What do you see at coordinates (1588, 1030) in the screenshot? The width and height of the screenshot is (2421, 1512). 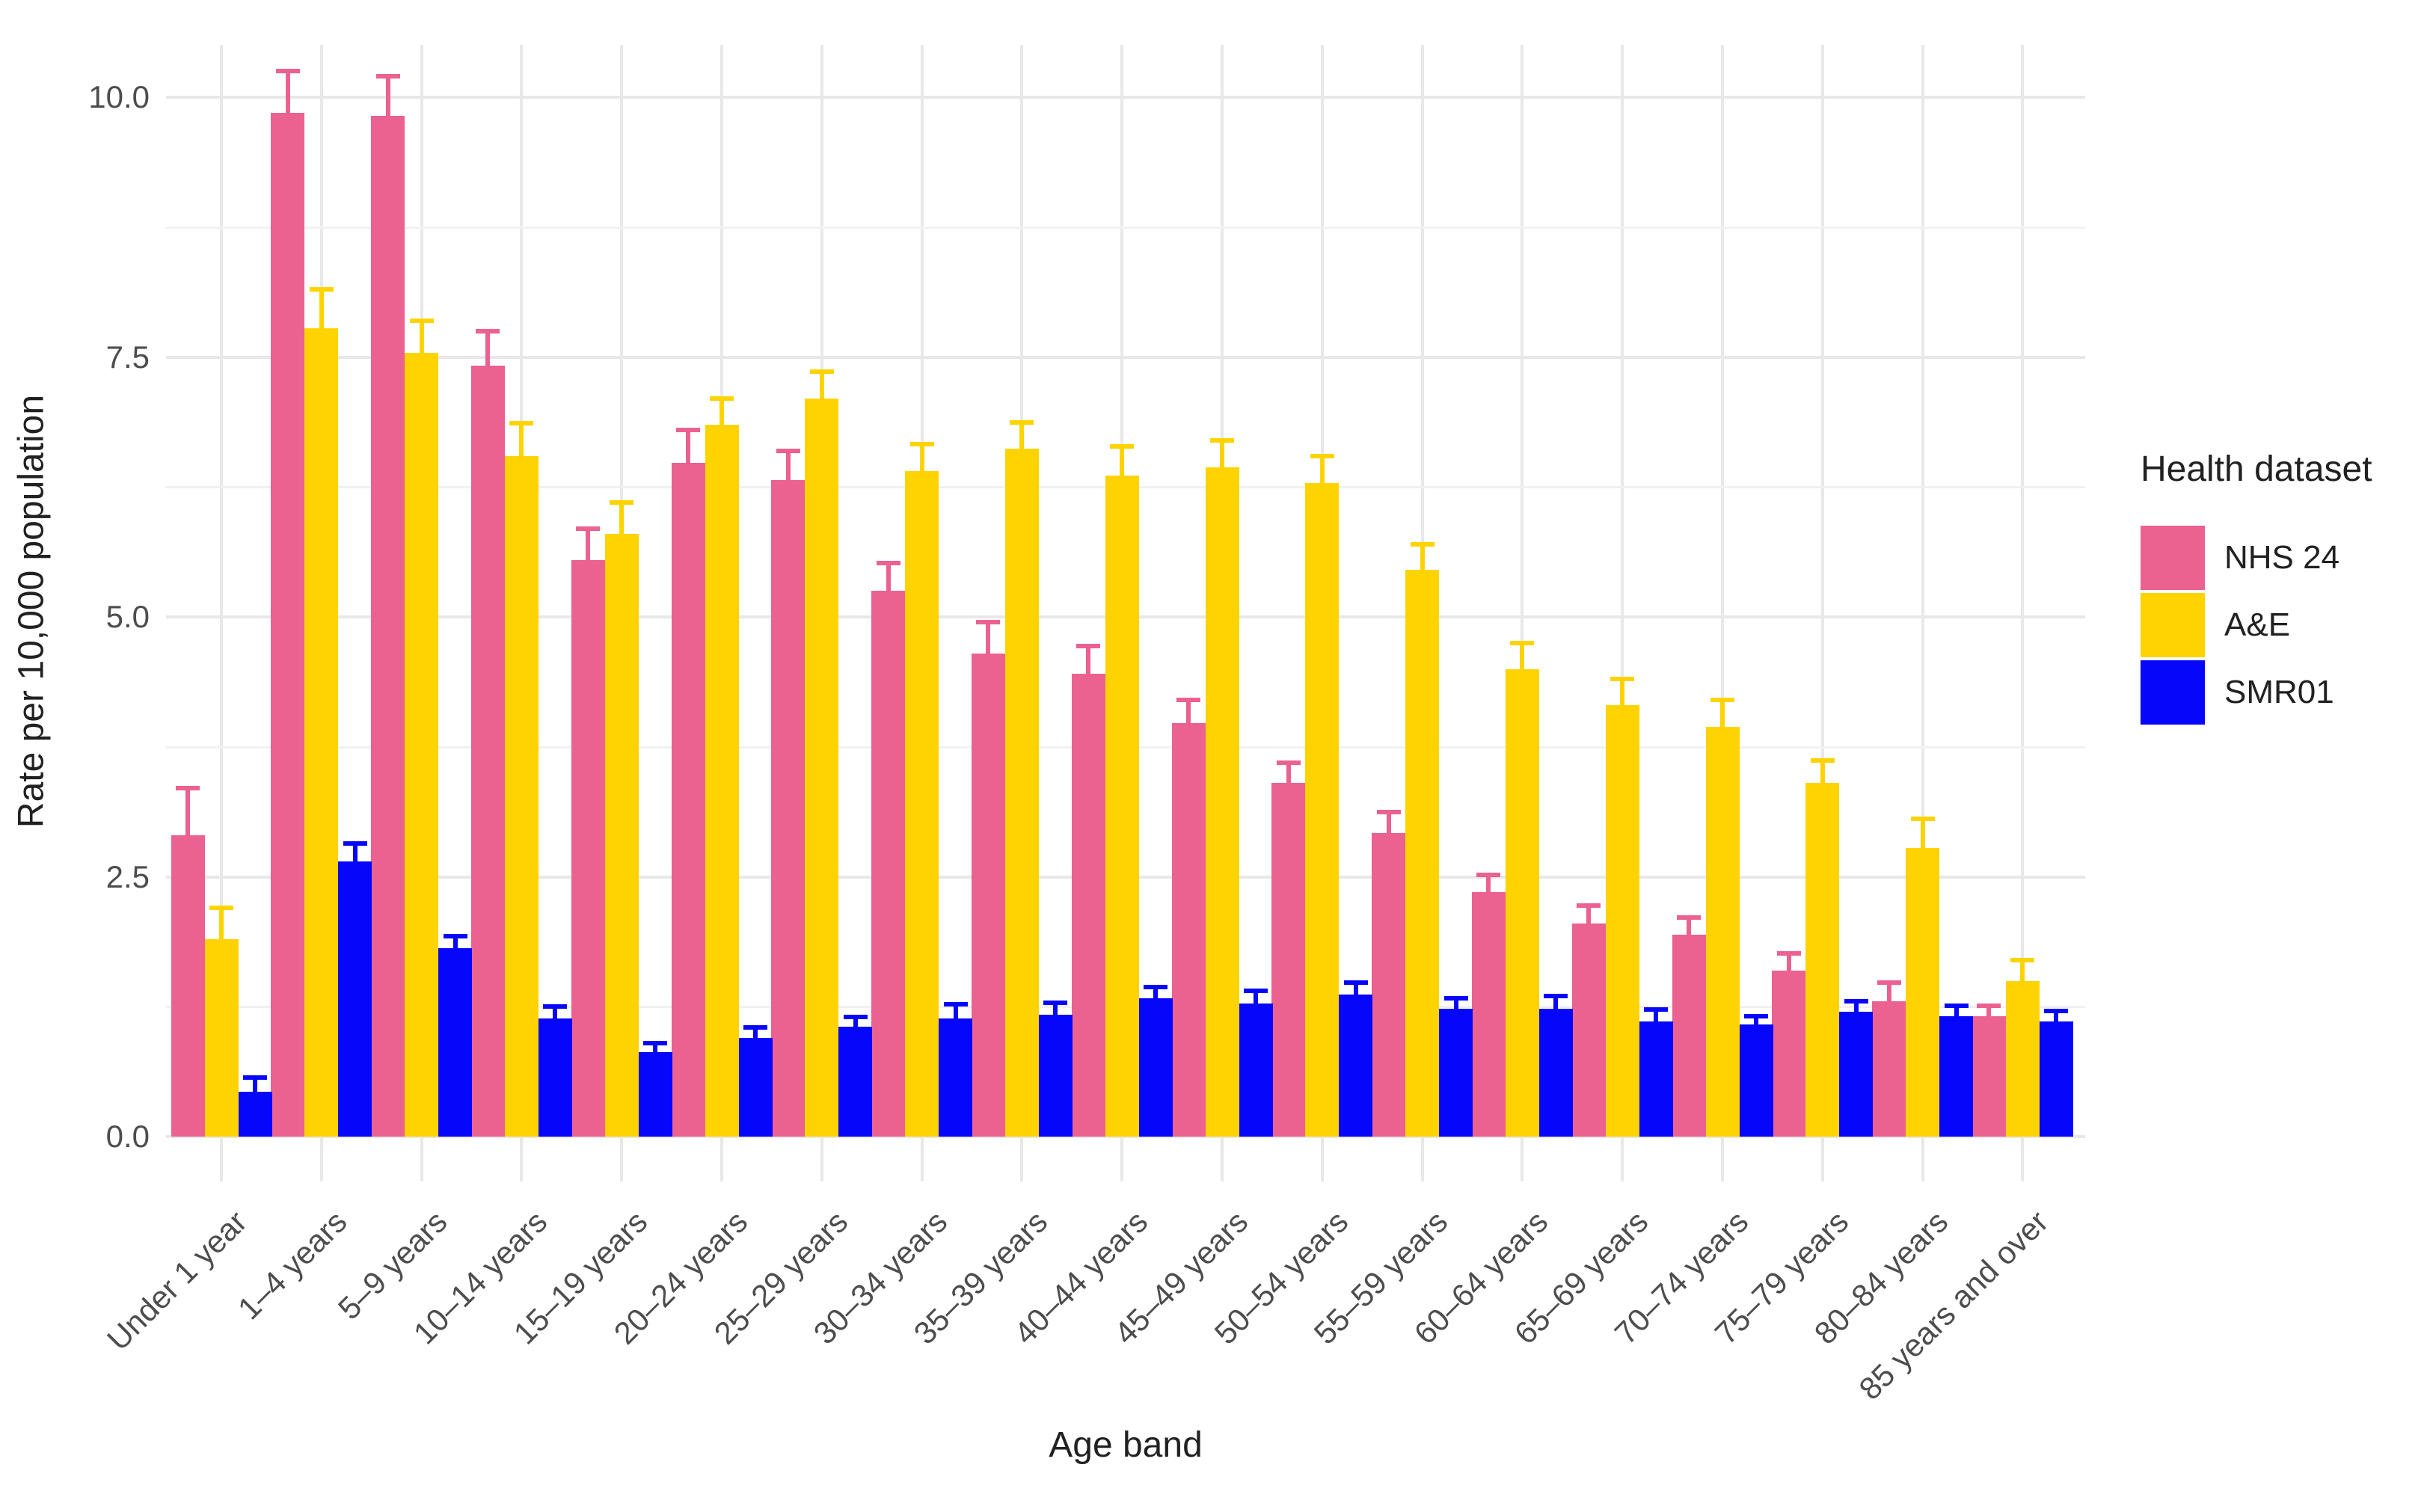 I see `bar-nhs-24-65-69-years` at bounding box center [1588, 1030].